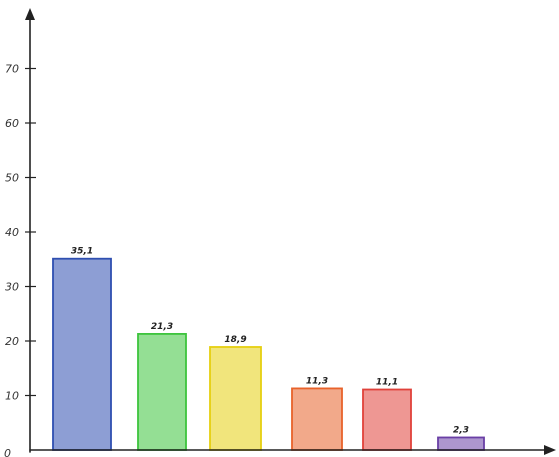  What do you see at coordinates (20, 233) in the screenshot?
I see `y-ticks-layer: 10 20 30 40 50 60 70` at bounding box center [20, 233].